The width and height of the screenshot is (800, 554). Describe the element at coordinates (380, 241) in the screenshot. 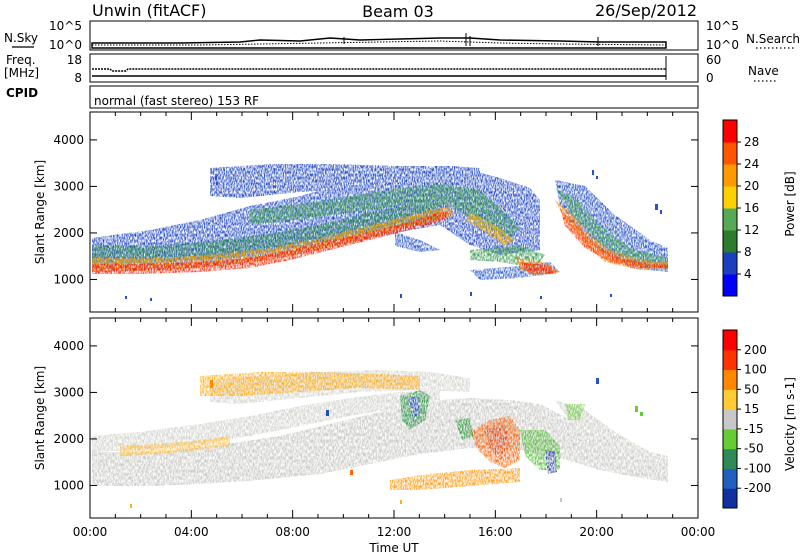

I see `power-red-core` at that location.